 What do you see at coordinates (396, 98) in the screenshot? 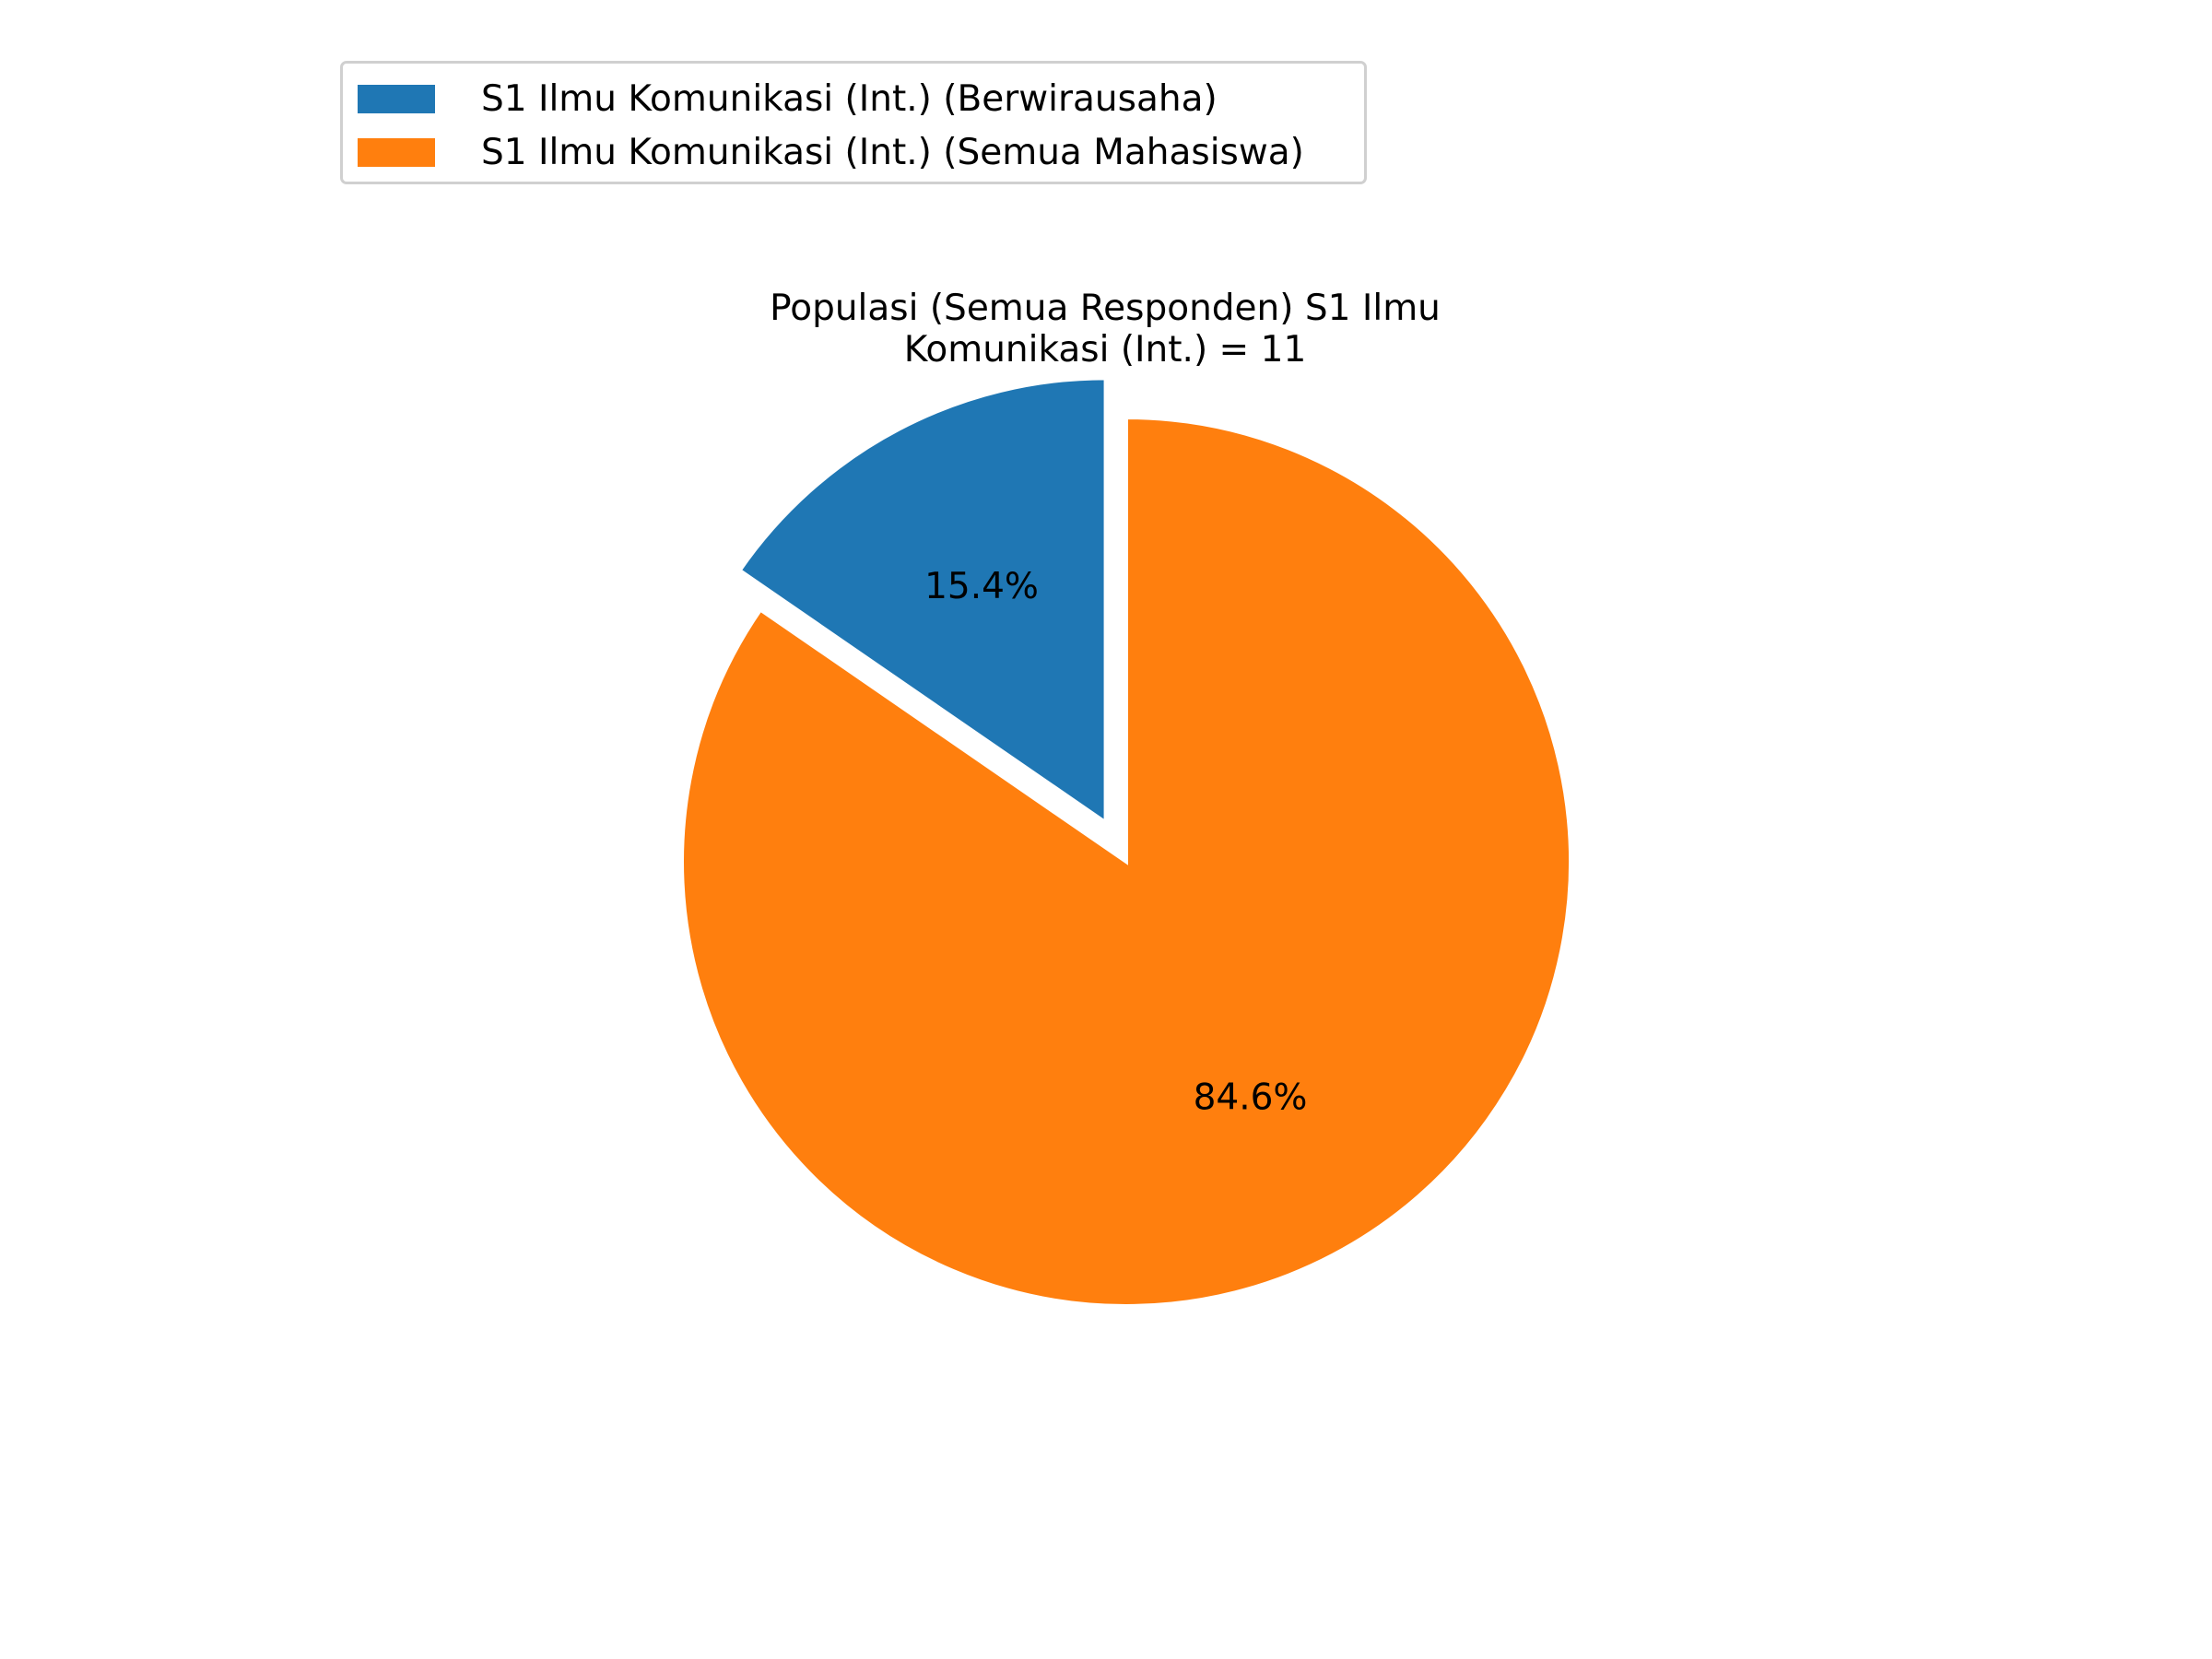
I see `legend-swatch-berwirausaha` at bounding box center [396, 98].